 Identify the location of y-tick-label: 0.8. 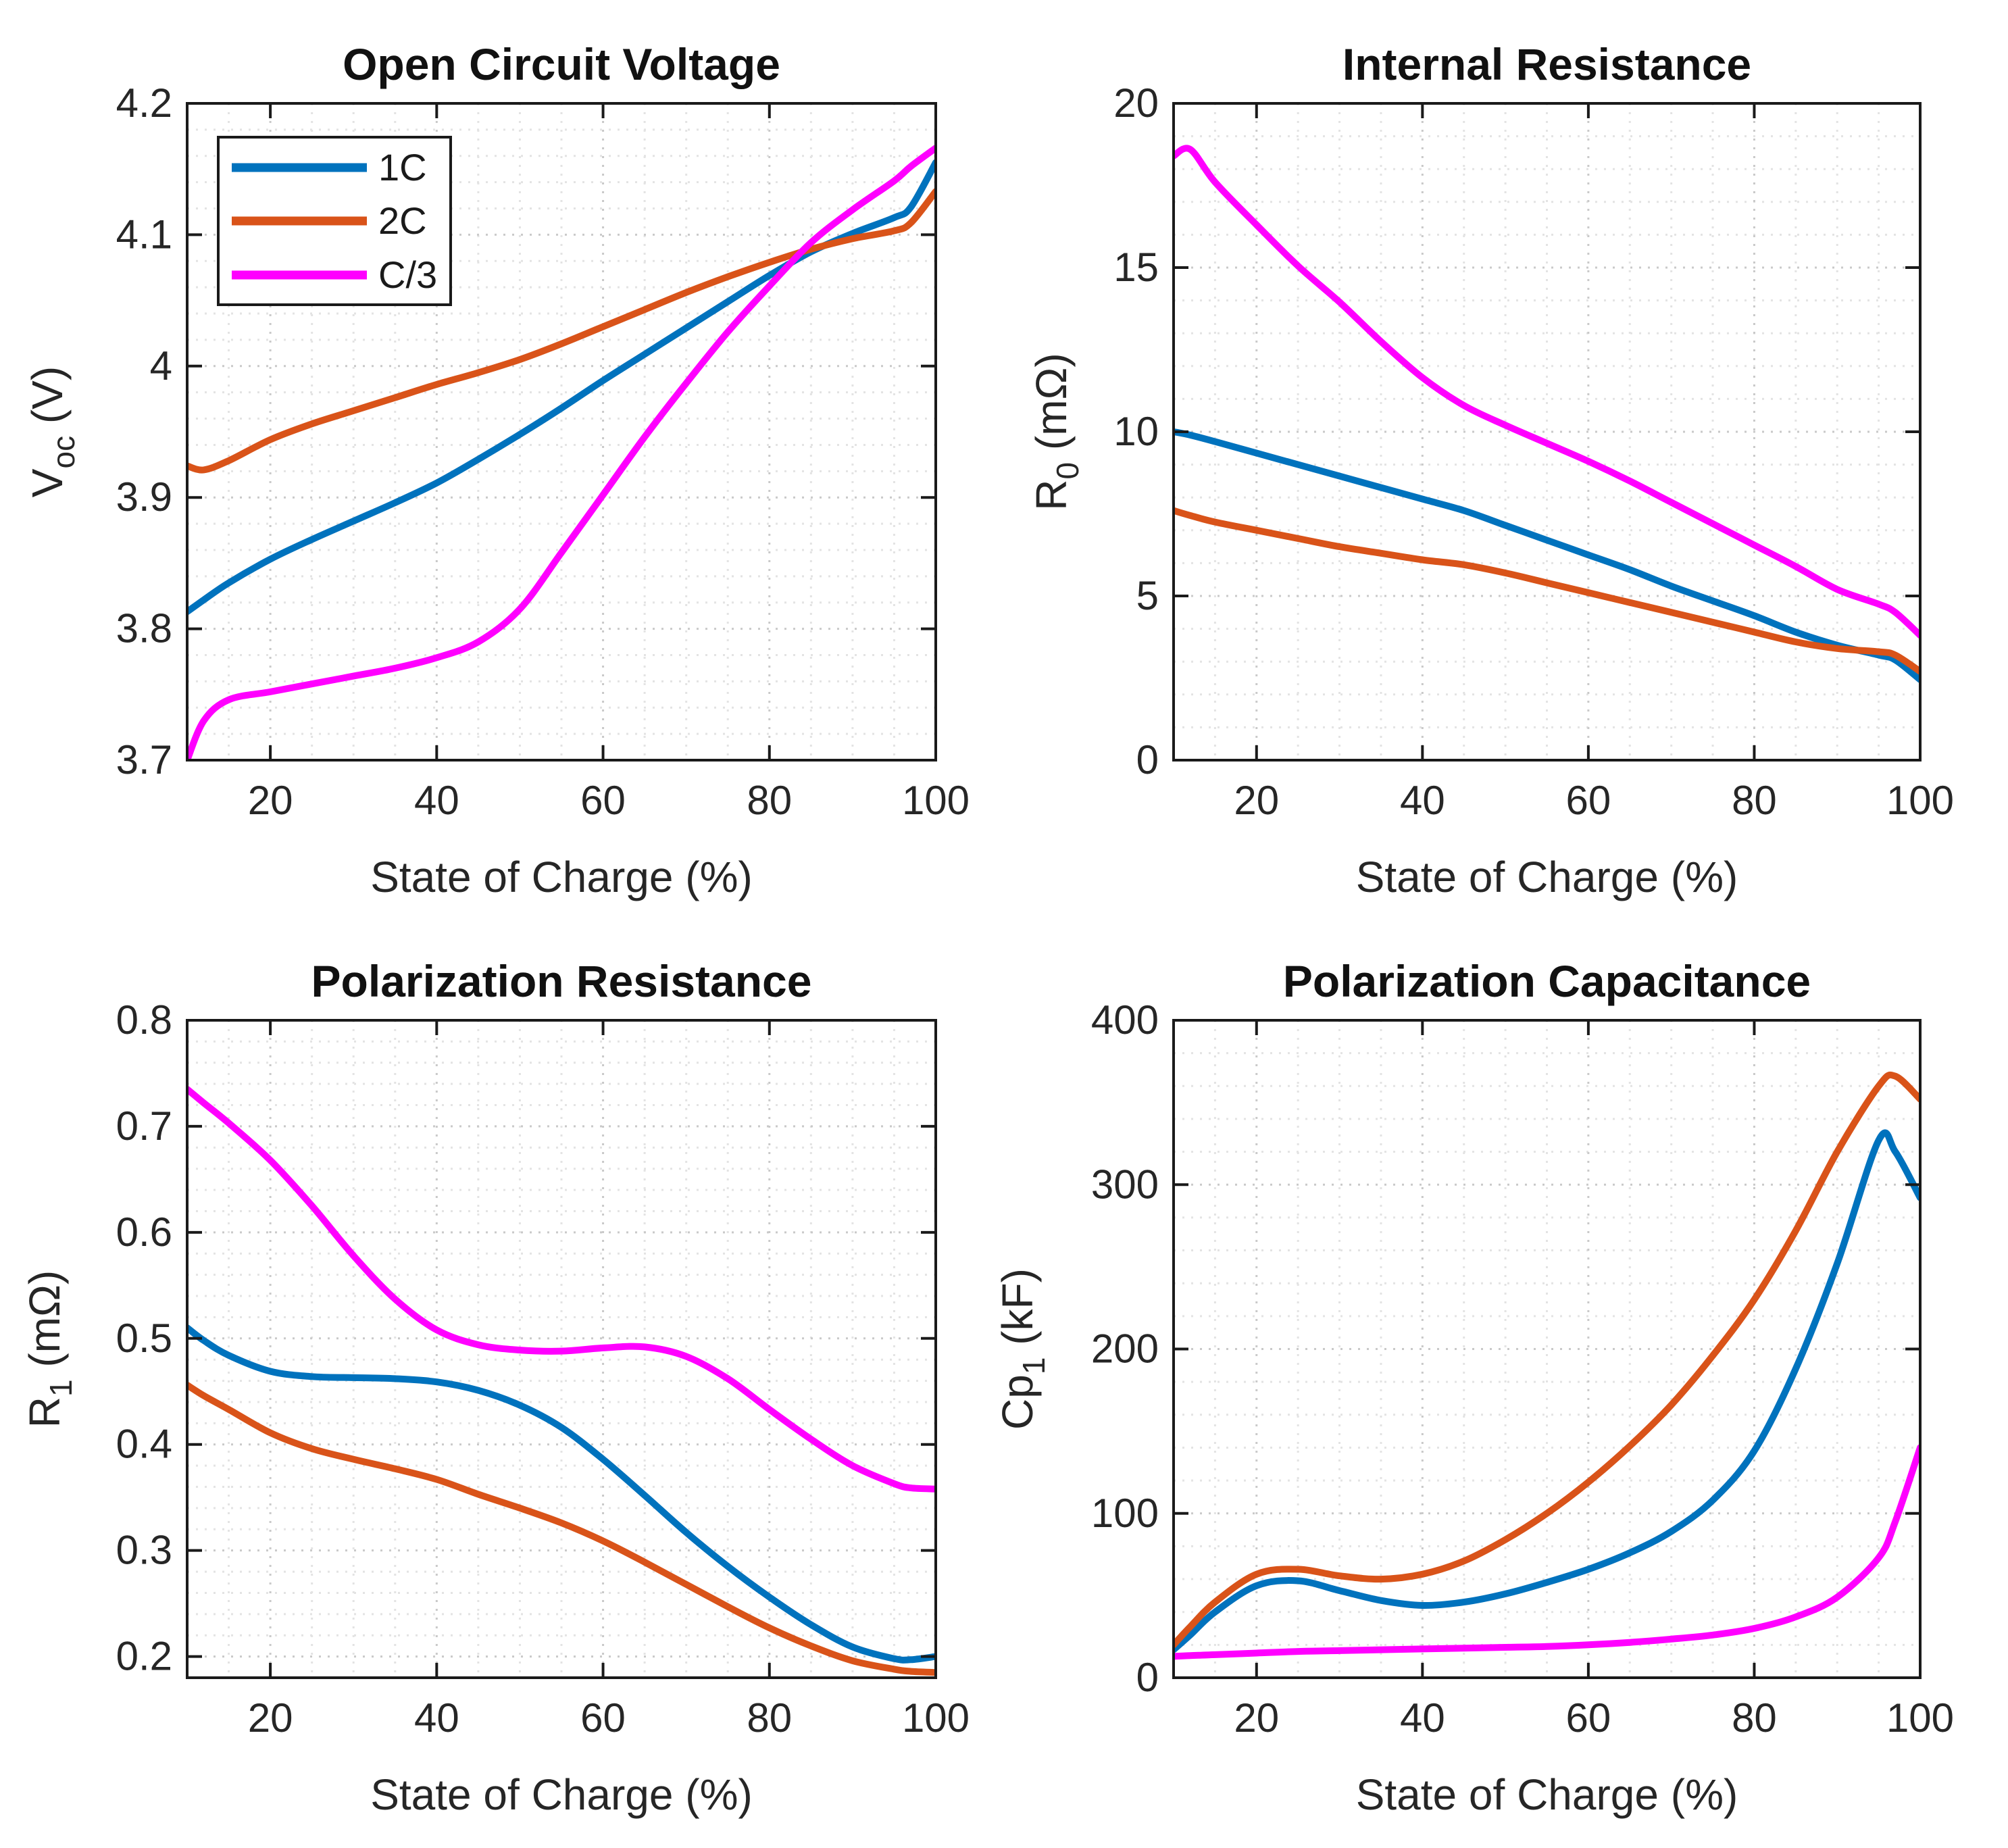
(144, 1020).